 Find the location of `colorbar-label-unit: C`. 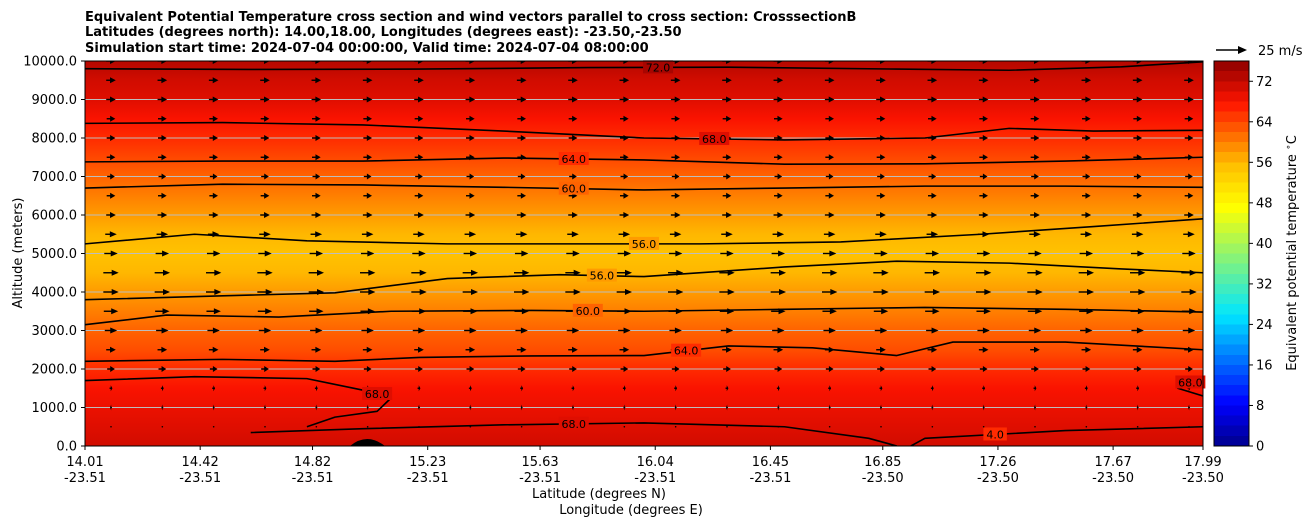

colorbar-label-unit: C is located at coordinates (1292, 139).